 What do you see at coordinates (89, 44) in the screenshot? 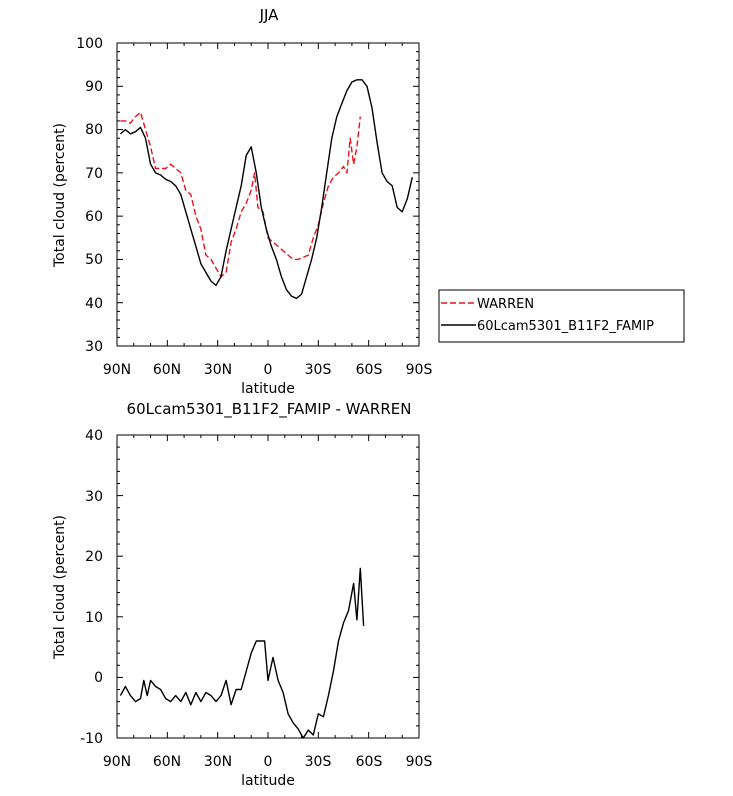
I see `top-y-tick-label: 100` at bounding box center [89, 44].